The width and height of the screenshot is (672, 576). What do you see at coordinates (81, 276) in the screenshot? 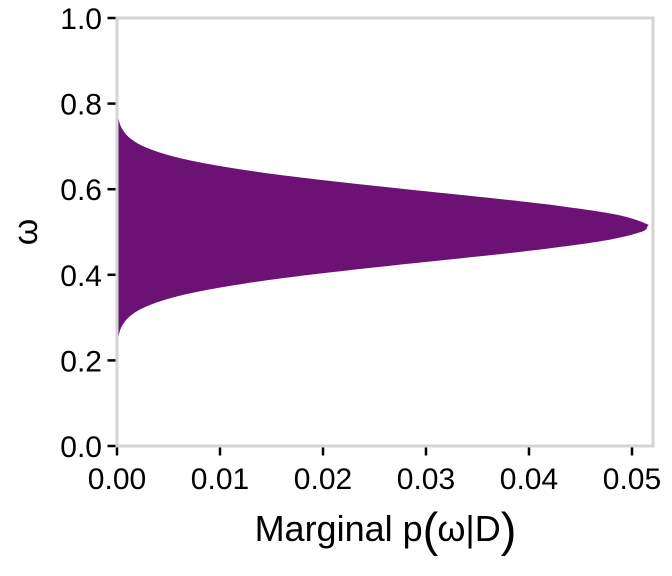
I see `y-tick-label: 0.4` at bounding box center [81, 276].